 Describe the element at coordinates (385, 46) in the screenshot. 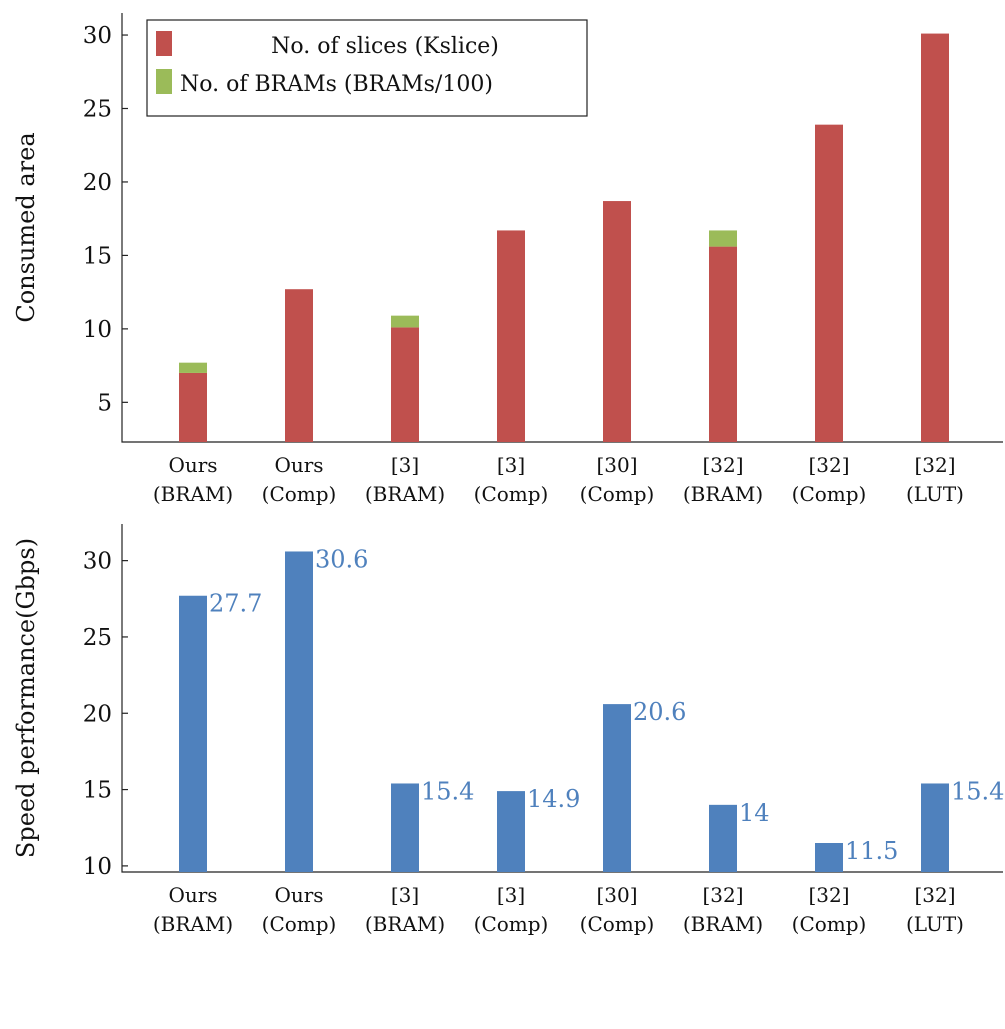

I see `legend-label: No. of slices (Kslice)` at that location.